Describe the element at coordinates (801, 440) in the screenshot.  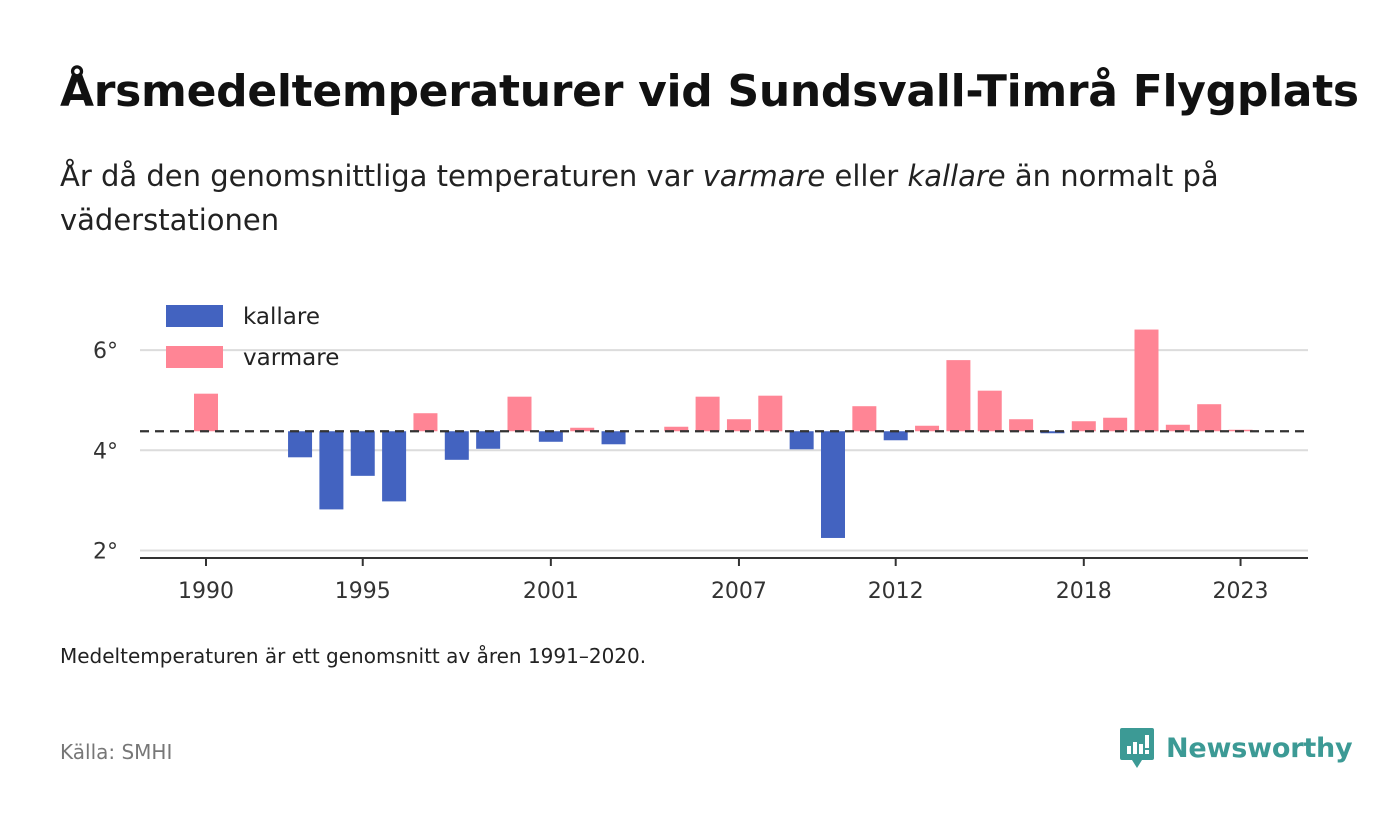
I see `bar-2009` at that location.